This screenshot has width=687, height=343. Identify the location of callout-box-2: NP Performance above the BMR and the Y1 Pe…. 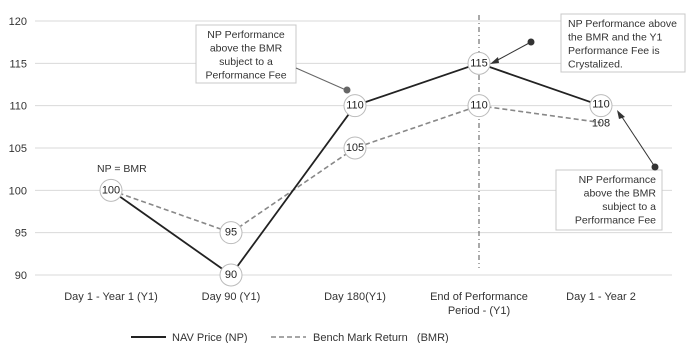
(623, 43).